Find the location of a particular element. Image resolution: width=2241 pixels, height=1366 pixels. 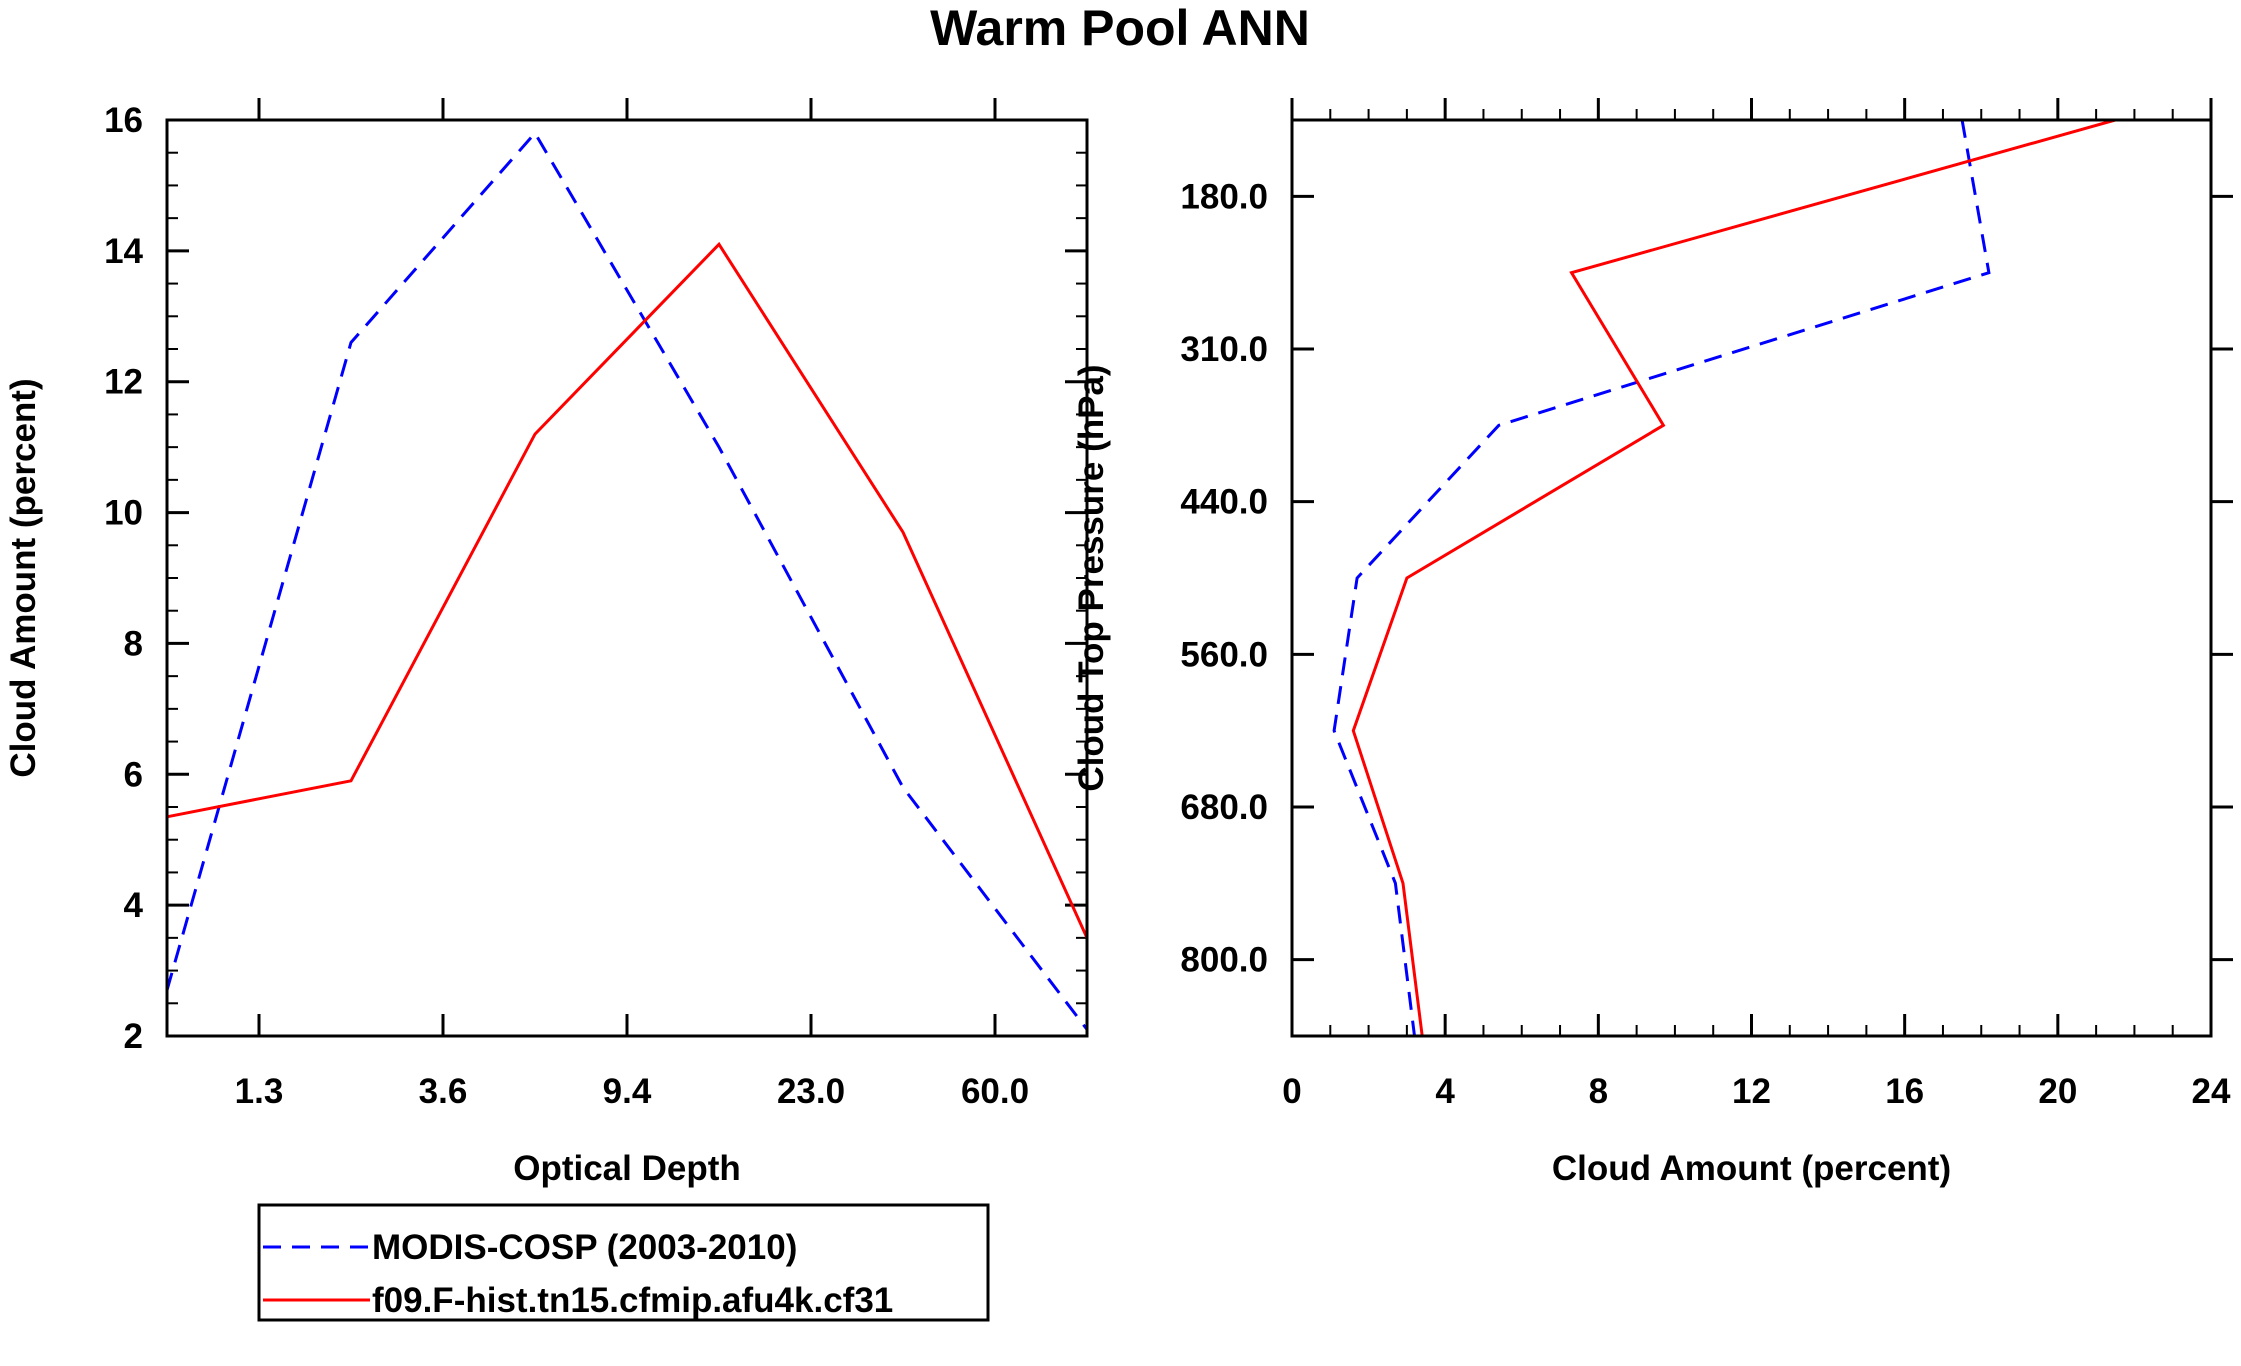

left-yaxis-label: Cloud Amount (percent) is located at coordinates (23, 577).